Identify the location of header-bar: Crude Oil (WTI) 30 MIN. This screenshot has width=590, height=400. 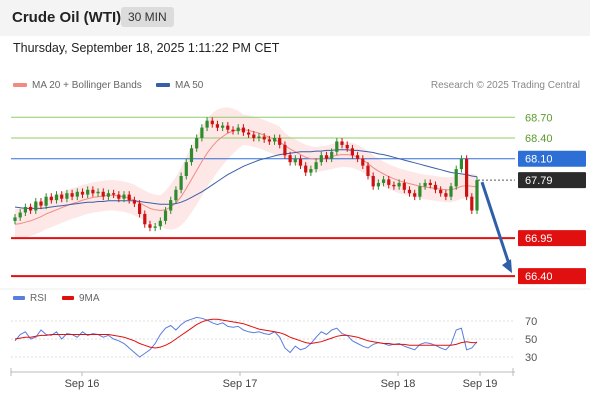
(295, 18).